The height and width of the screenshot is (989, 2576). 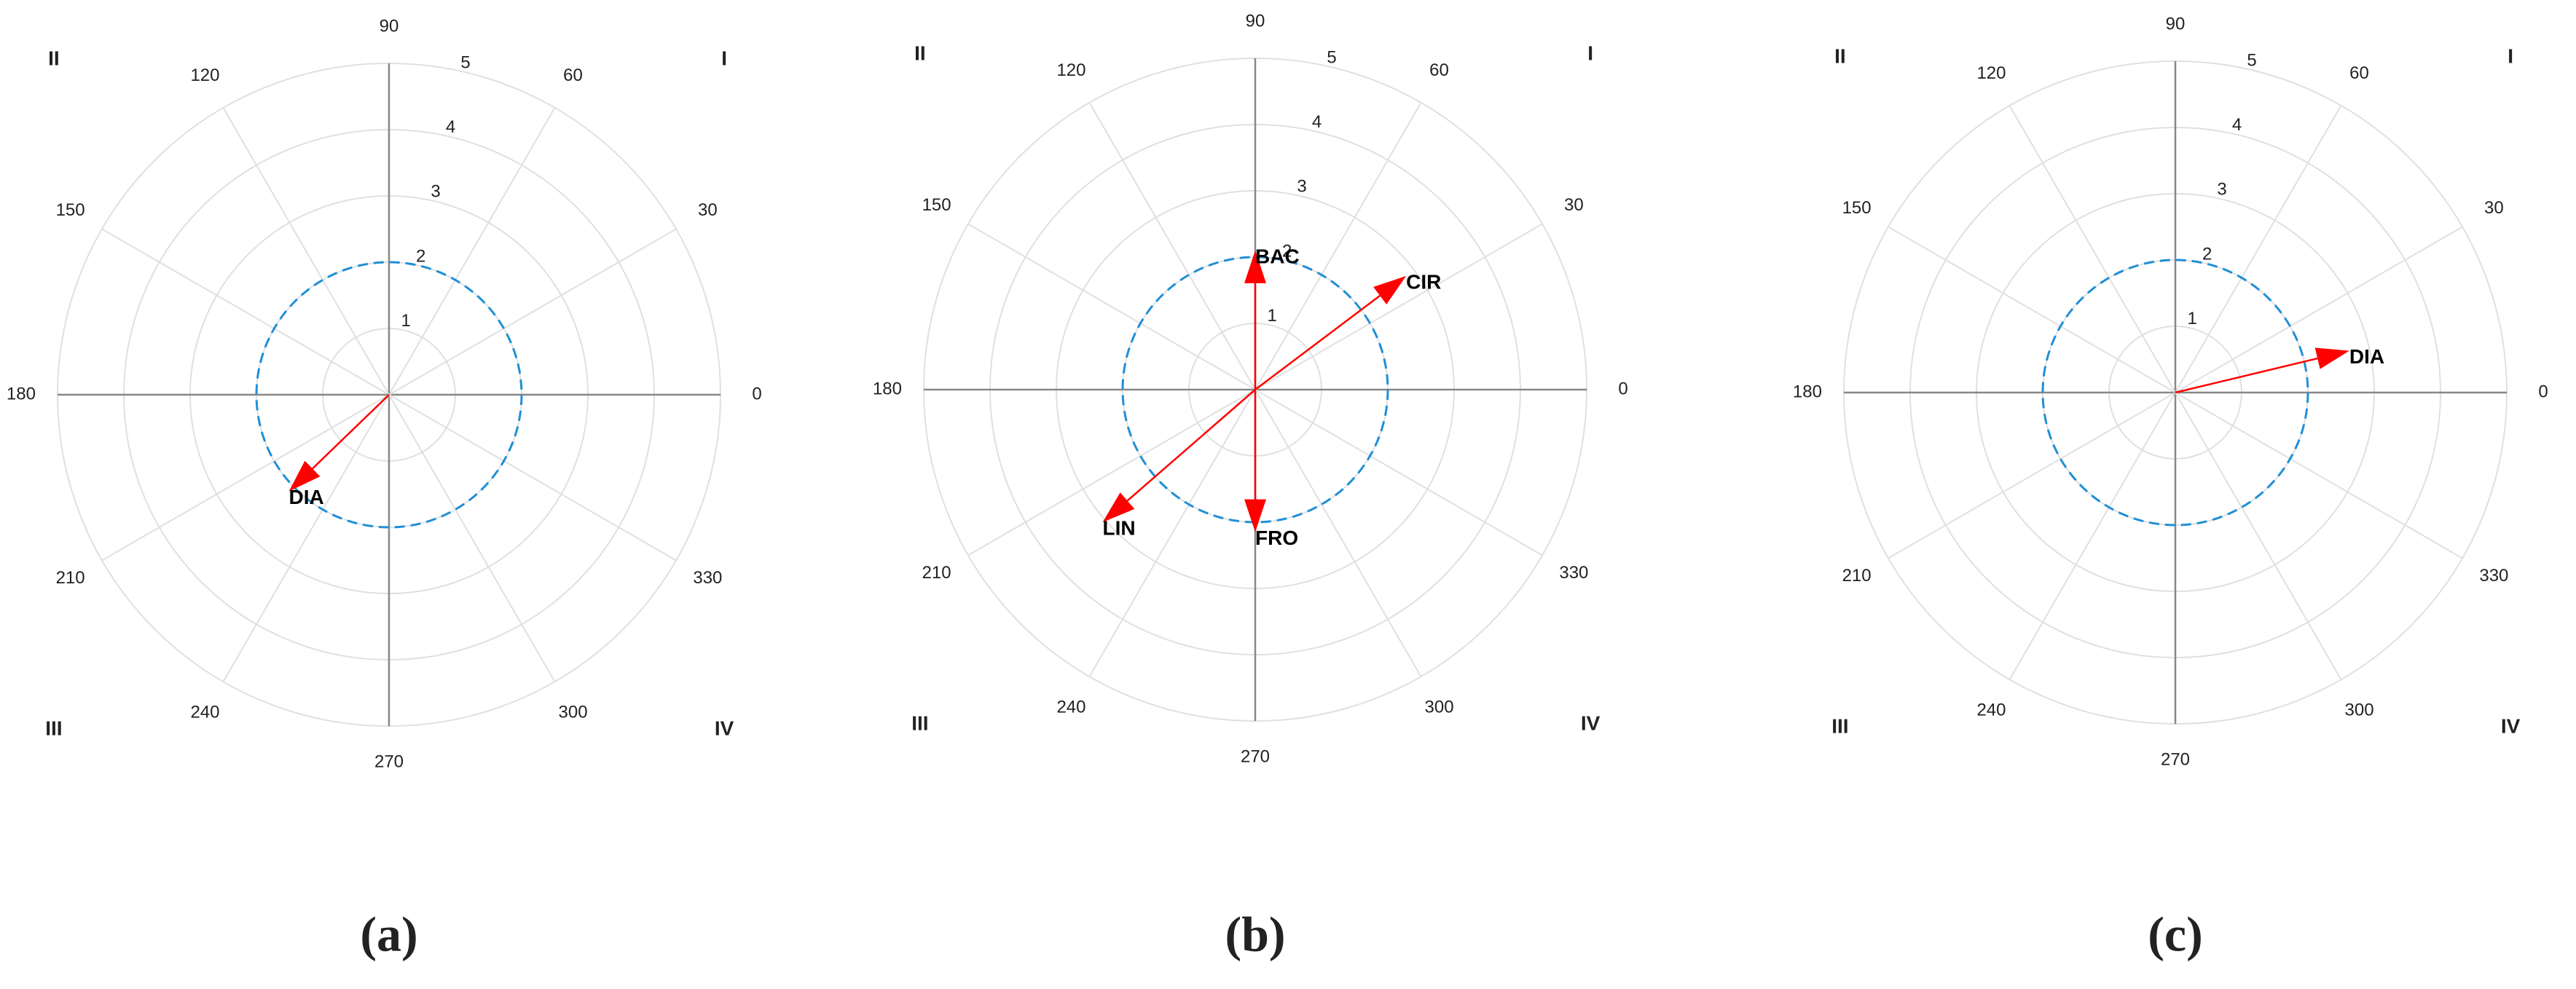 I want to click on caption: (b), so click(x=1255, y=934).